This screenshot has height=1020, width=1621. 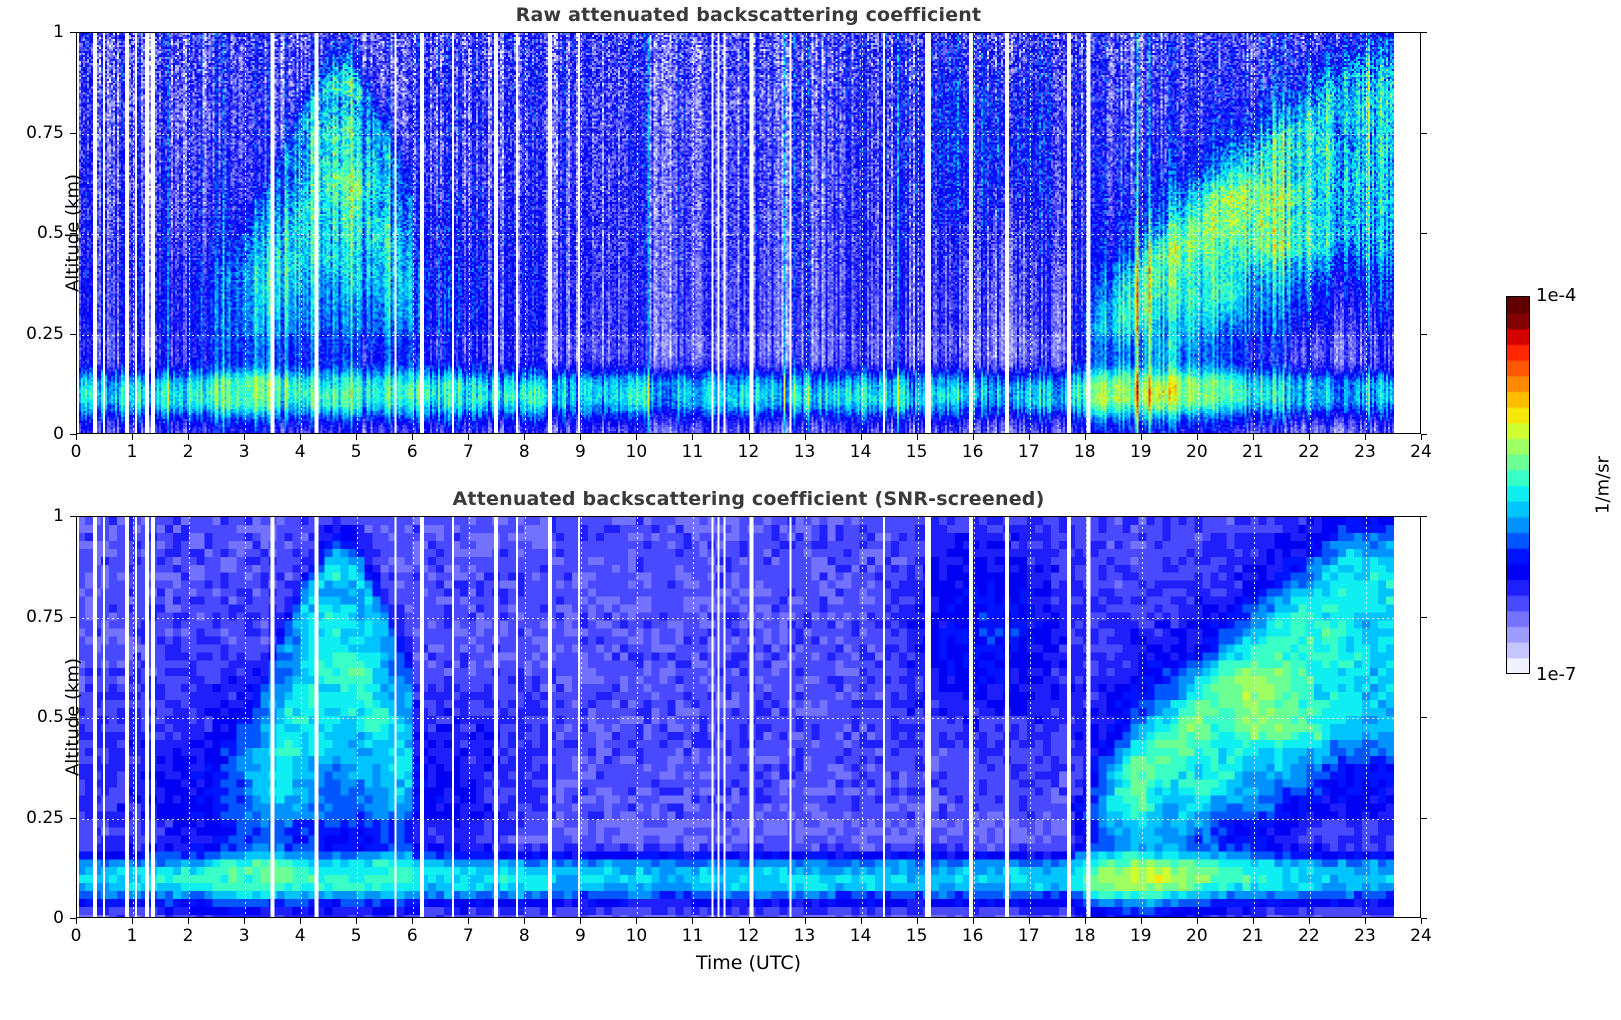 I want to click on y-tick-label-0.75: 0.75, so click(x=45, y=132).